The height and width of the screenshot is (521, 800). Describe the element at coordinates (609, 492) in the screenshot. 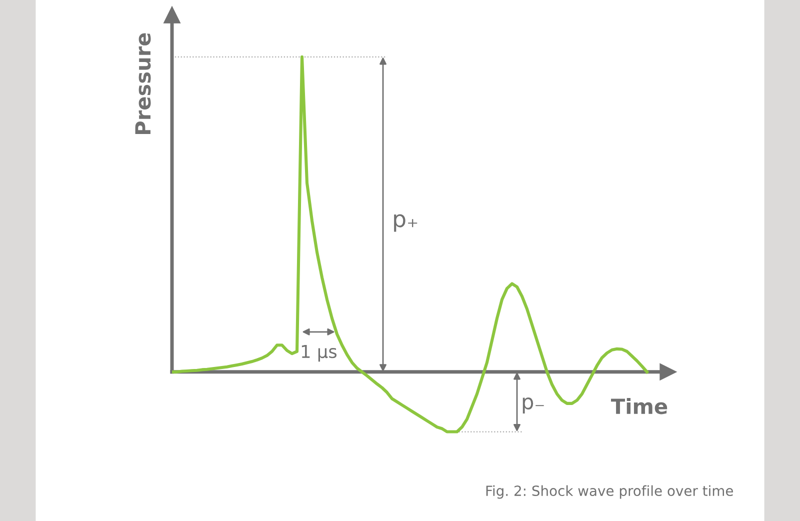

I see `caption: Fig. 2: Shock wave profile over time` at that location.